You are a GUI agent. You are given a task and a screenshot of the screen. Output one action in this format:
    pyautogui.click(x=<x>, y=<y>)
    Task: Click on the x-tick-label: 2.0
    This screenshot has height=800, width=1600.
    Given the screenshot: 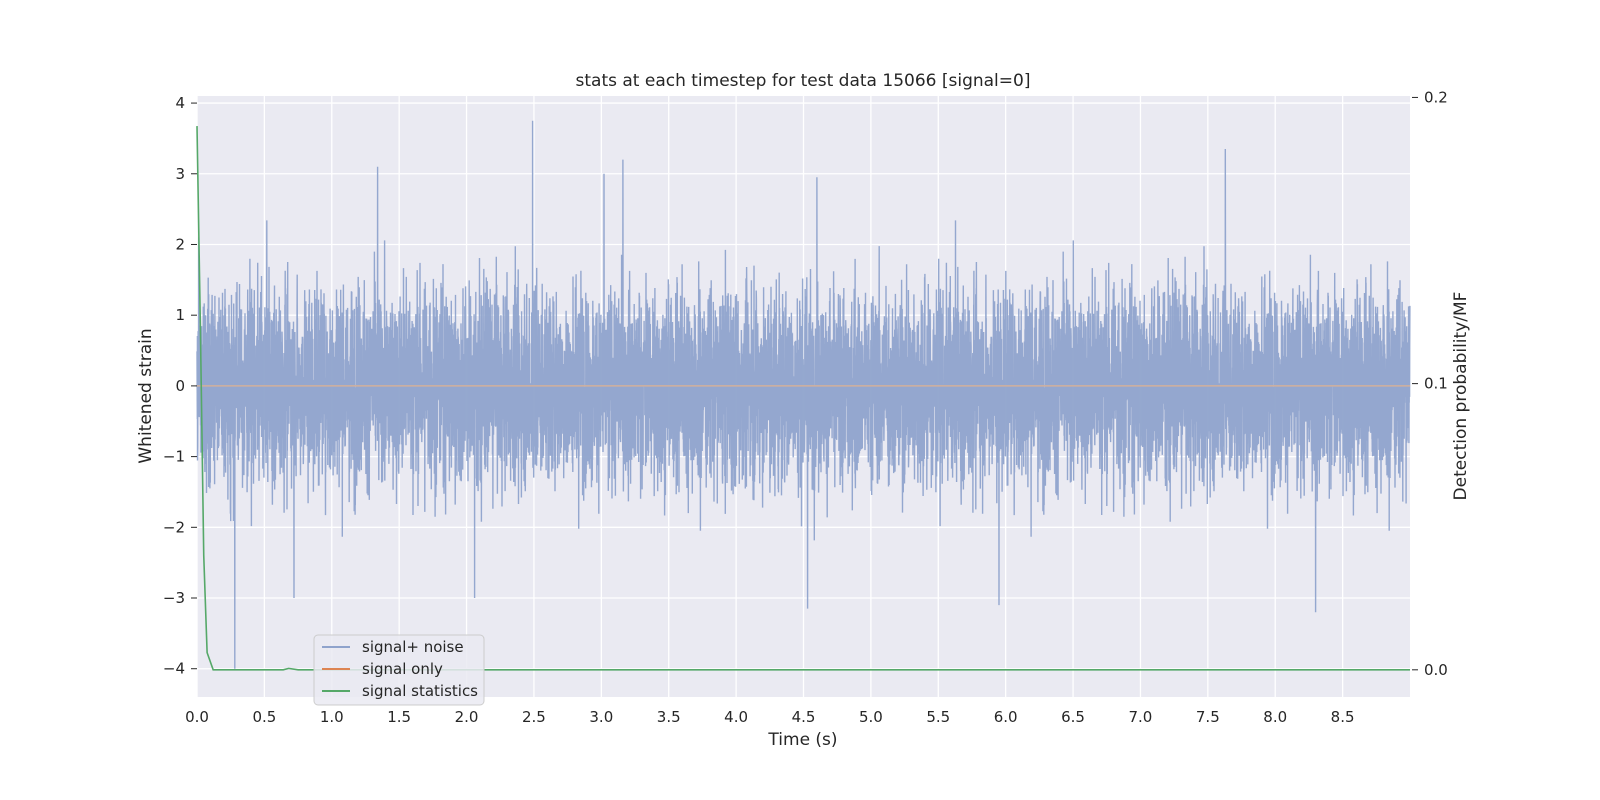 What is the action you would take?
    pyautogui.click(x=467, y=717)
    